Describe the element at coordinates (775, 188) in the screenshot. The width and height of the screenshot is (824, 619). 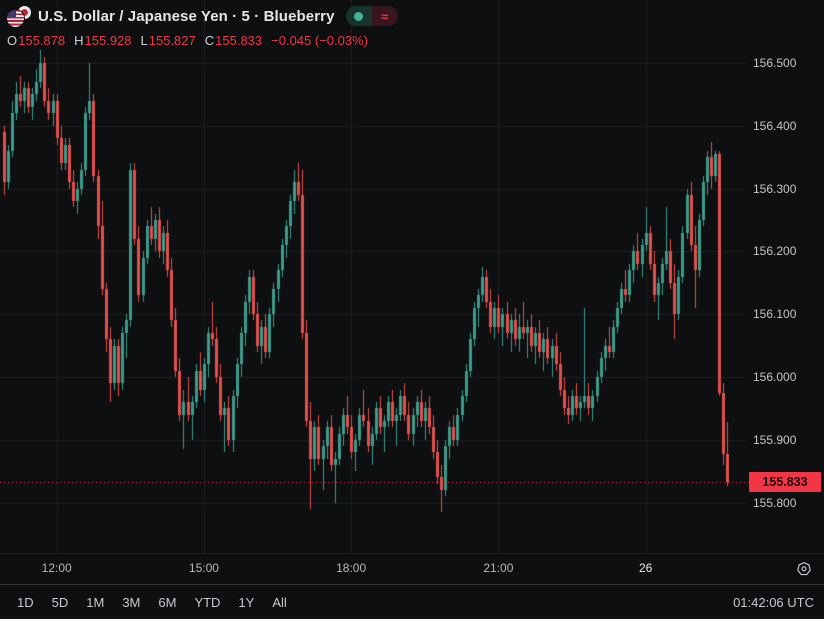
I see `price-tick-label: 156.300` at that location.